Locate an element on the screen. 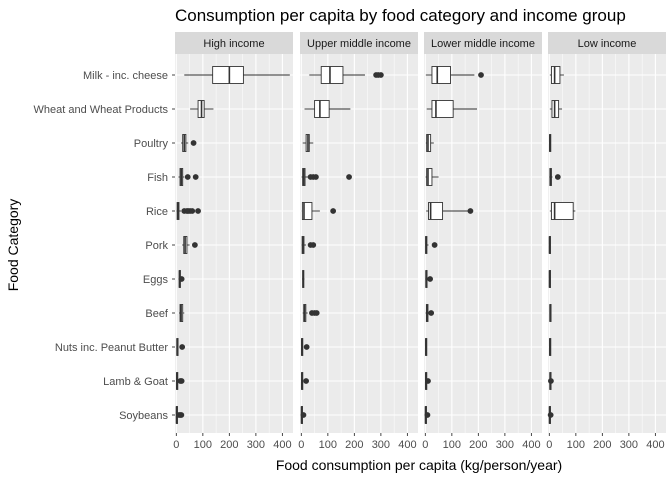 The image size is (672, 485). category-label: Eggs is located at coordinates (156, 280).